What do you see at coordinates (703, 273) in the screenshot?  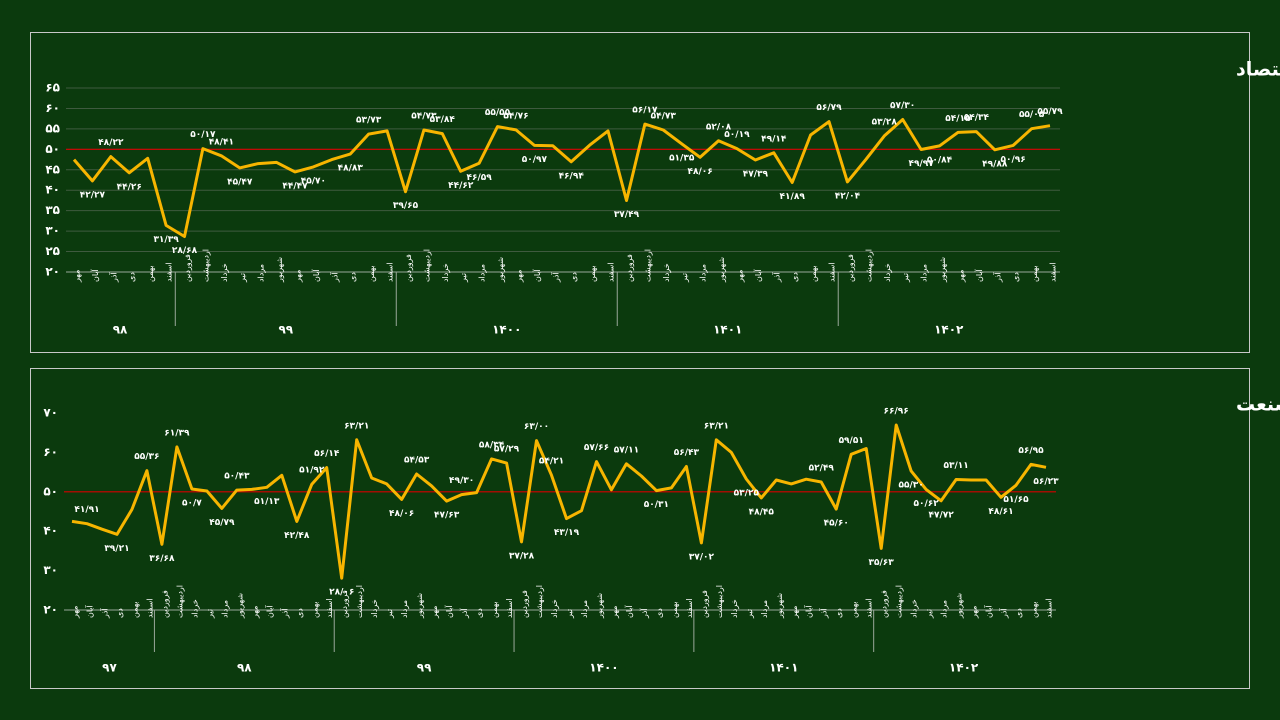 I see `x-tick-label: مرداد` at bounding box center [703, 273].